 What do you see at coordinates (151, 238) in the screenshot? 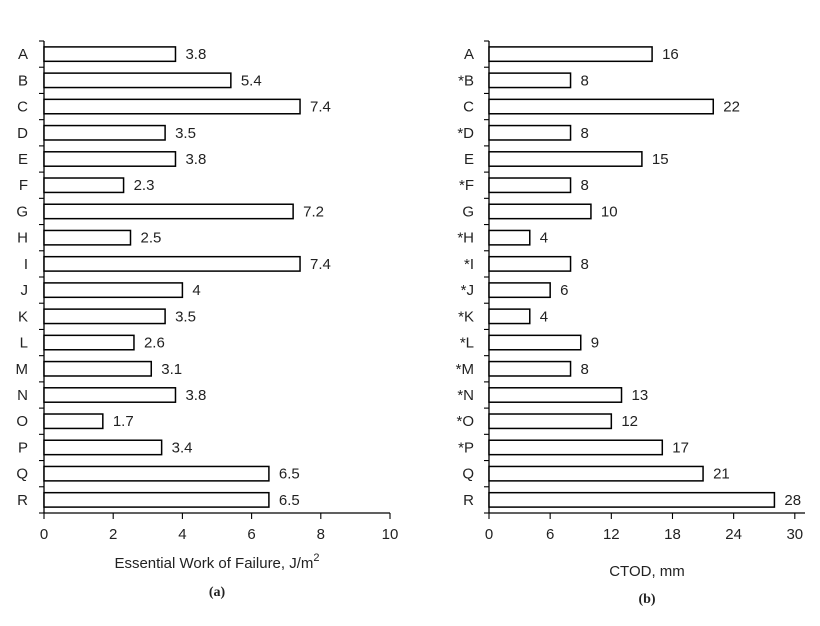
I see `value-label: 2.5` at bounding box center [151, 238].